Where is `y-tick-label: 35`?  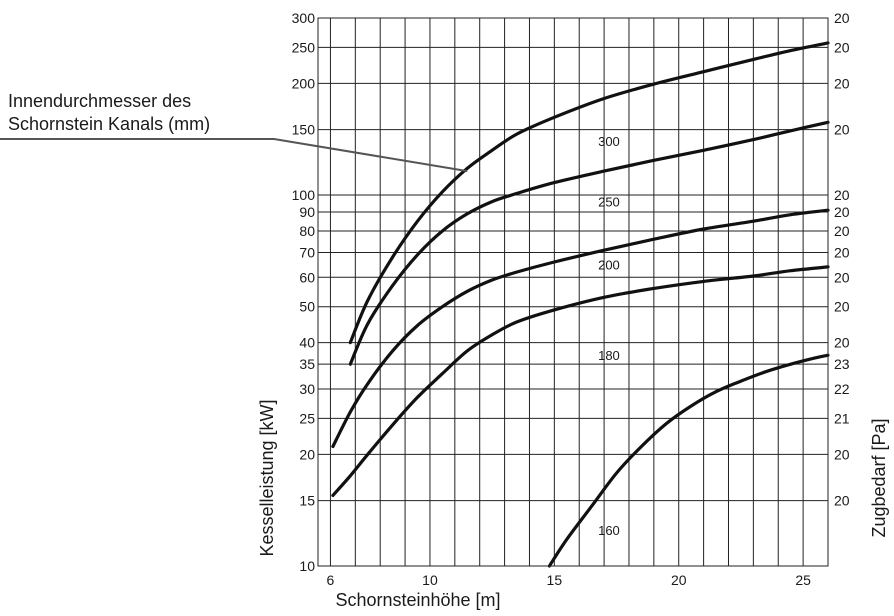
y-tick-label: 35 is located at coordinates (307, 364).